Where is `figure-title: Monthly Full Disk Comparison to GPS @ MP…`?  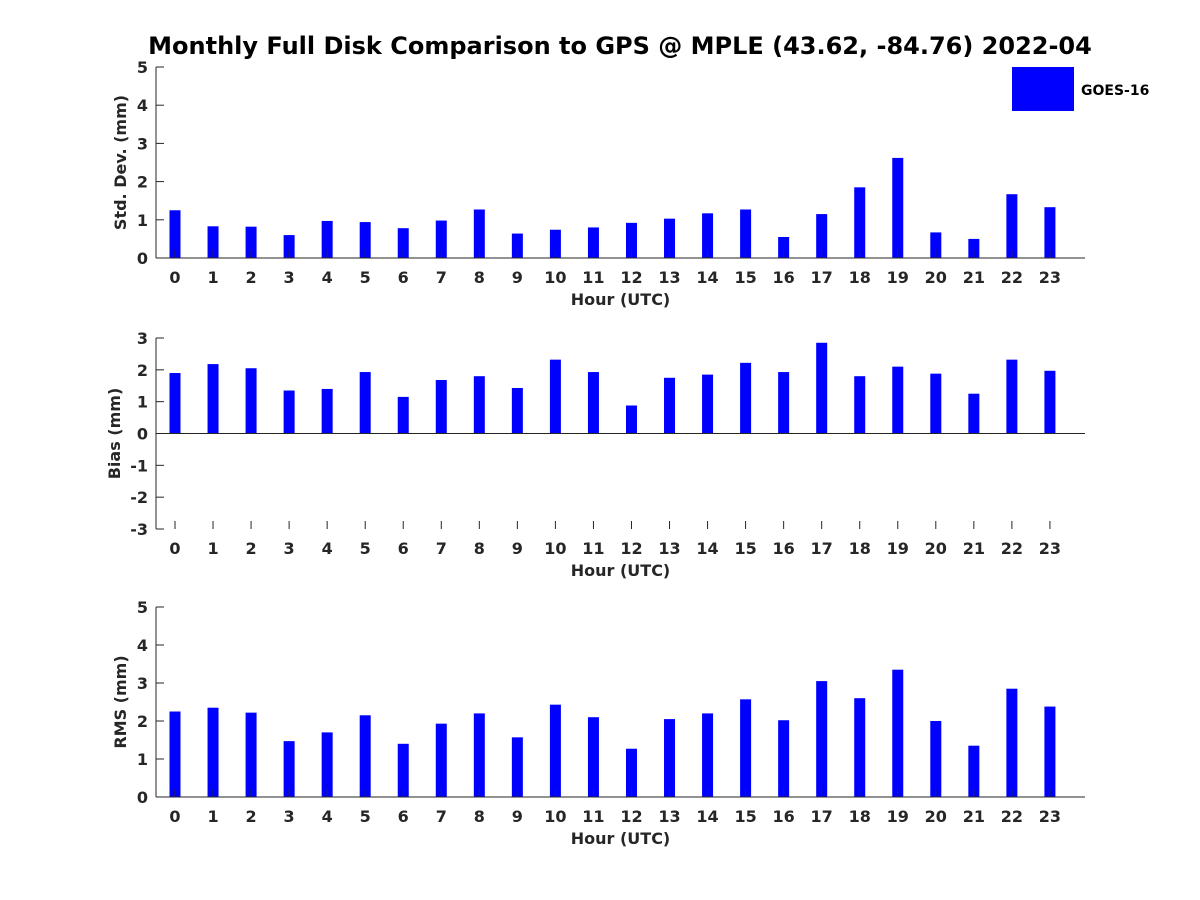
figure-title: Monthly Full Disk Comparison to GPS @ MP… is located at coordinates (620, 46).